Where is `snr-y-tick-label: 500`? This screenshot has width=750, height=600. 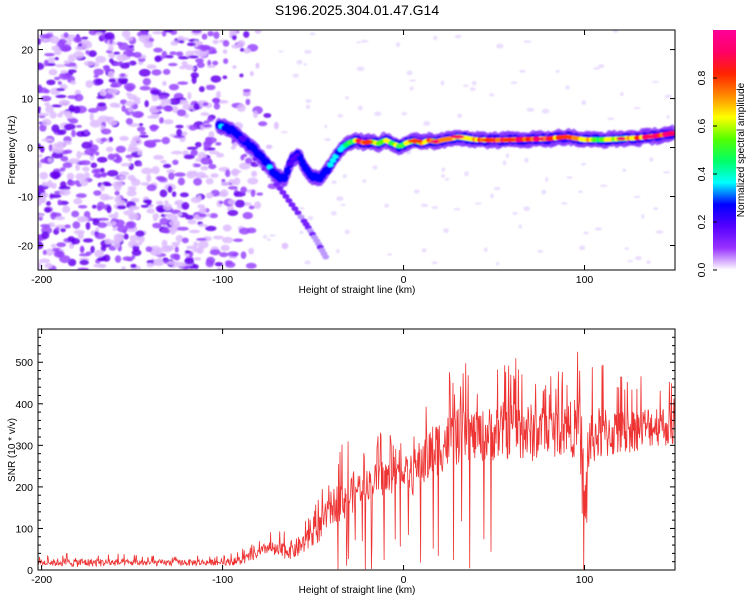 snr-y-tick-label: 500 is located at coordinates (24, 363).